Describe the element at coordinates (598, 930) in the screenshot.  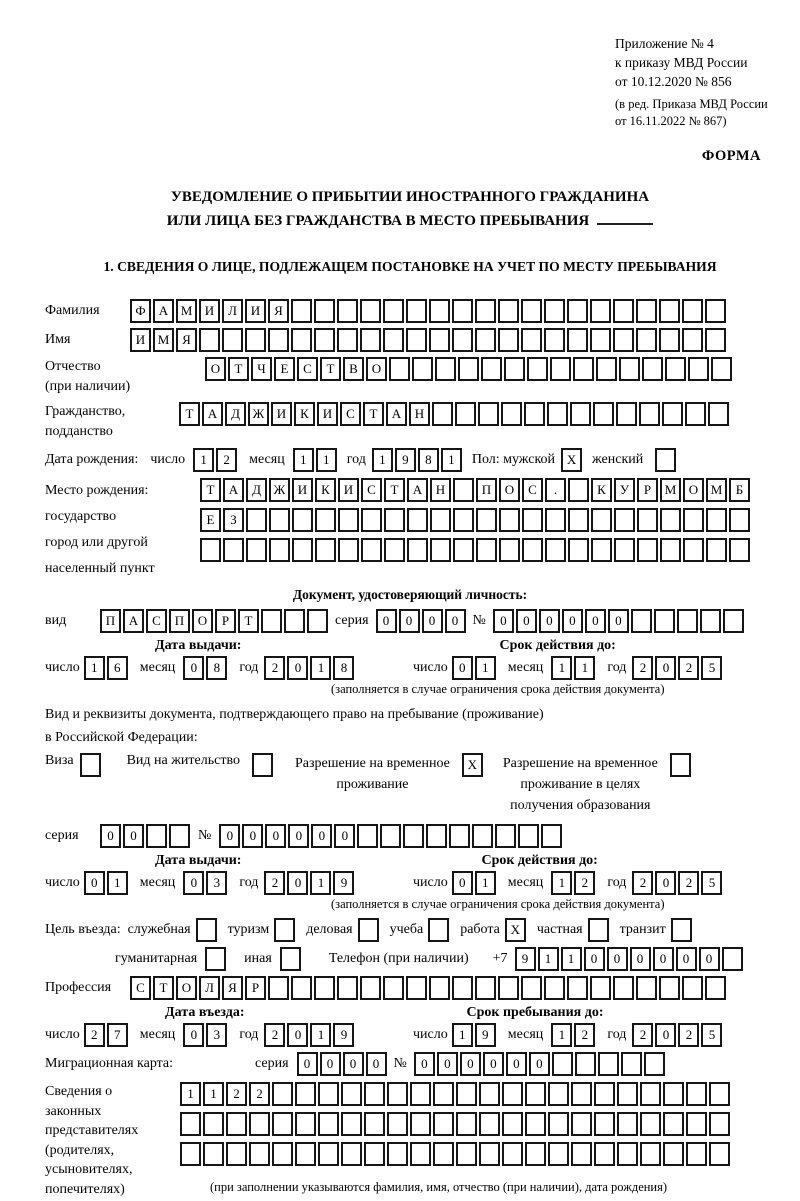
I see `purpose-private-checkbox` at that location.